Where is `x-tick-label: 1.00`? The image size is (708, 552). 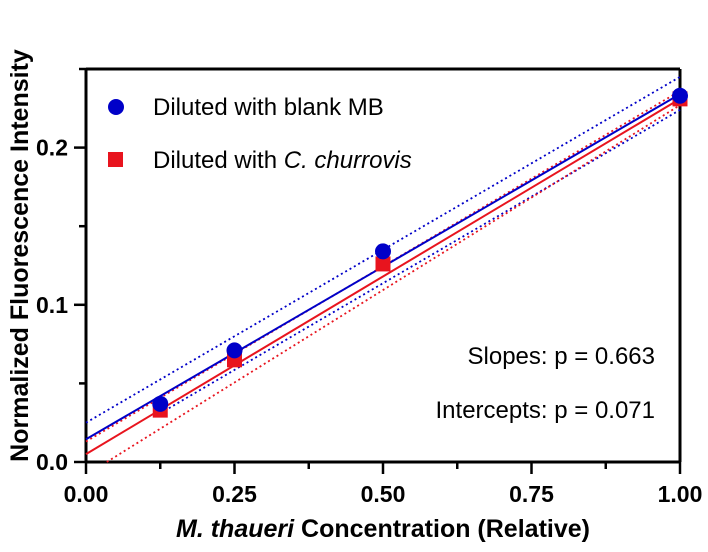 x-tick-label: 1.00 is located at coordinates (680, 494).